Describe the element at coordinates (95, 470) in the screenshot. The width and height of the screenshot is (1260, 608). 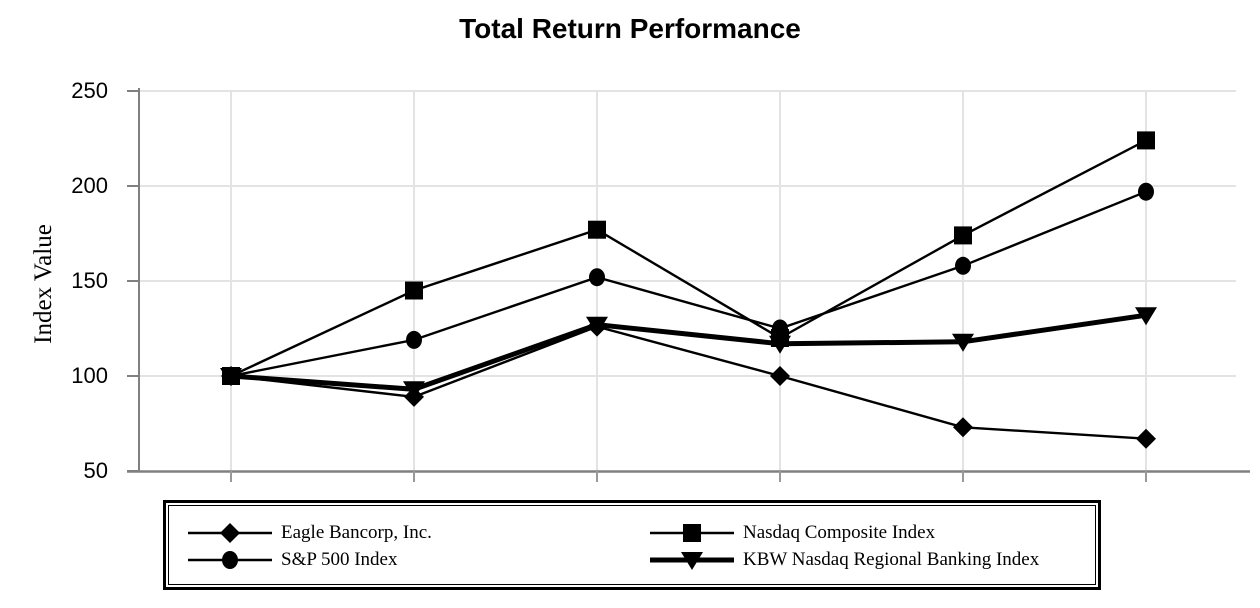
I see `y-tick-label: 50` at that location.